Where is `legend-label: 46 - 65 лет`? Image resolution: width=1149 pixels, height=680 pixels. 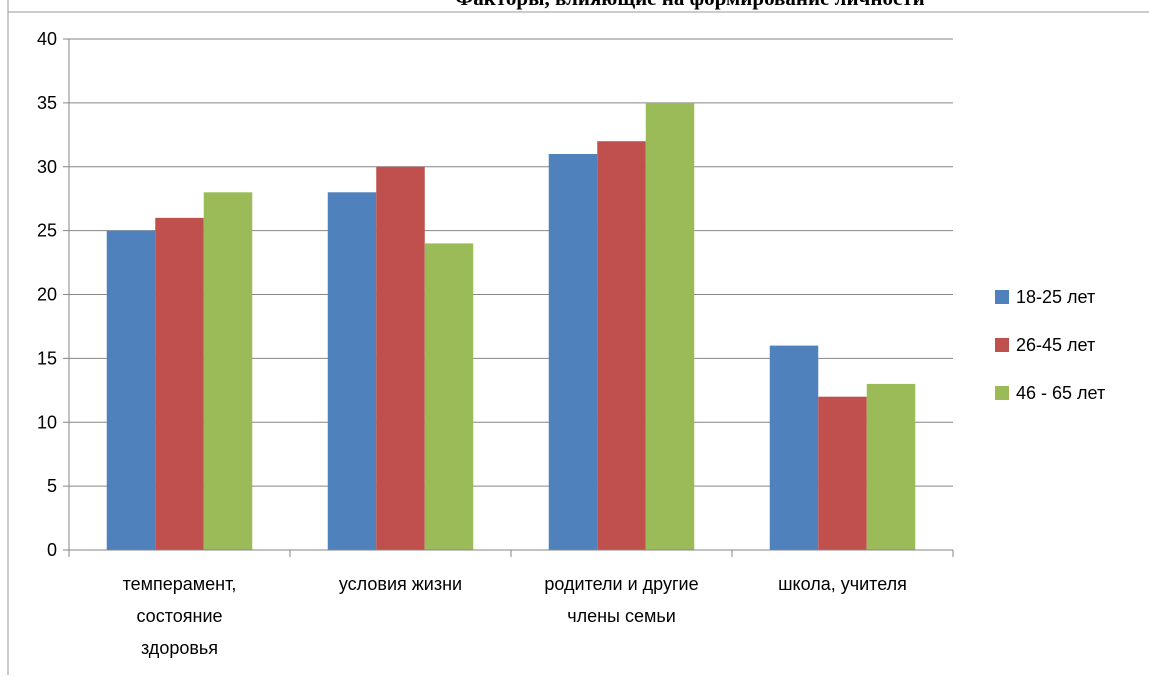
legend-label: 46 - 65 лет is located at coordinates (1060, 393).